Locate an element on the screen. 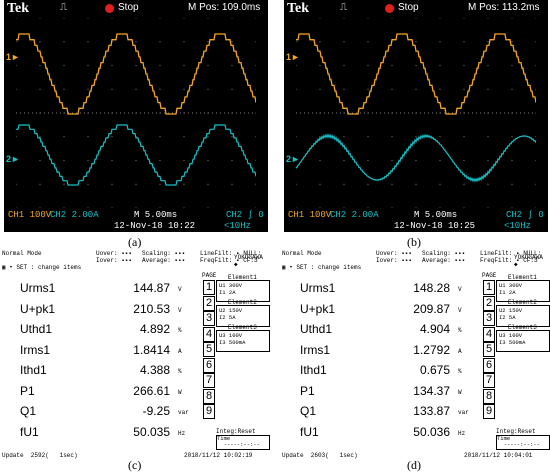 The image size is (550, 475). element-title: Element2 is located at coordinates (522, 302).